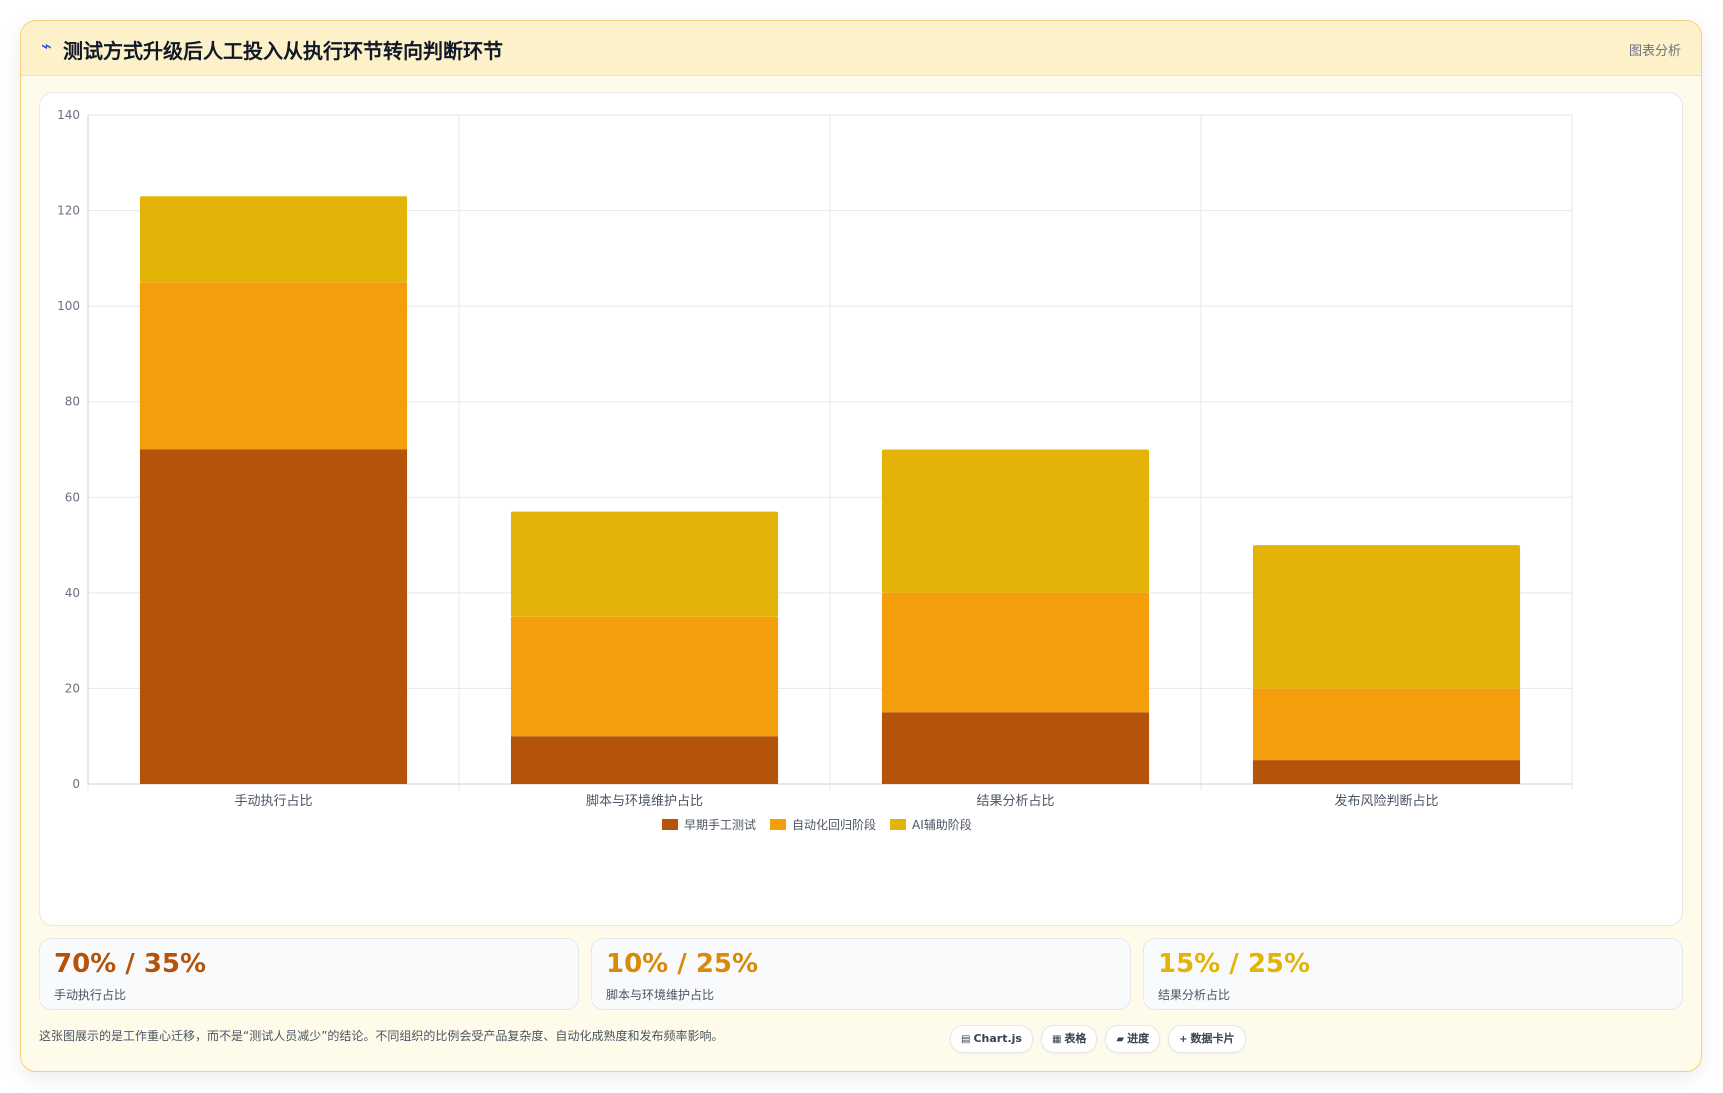  I want to click on stat-card: 10% / 25% 脚本与环境维护占比, so click(861, 974).